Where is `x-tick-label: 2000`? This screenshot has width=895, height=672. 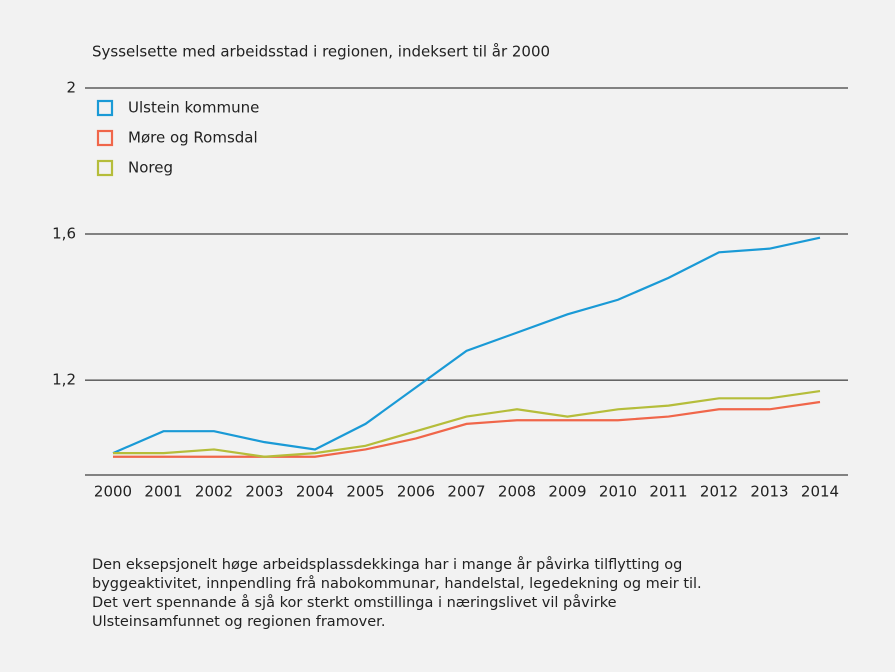
x-tick-label: 2000 is located at coordinates (113, 492).